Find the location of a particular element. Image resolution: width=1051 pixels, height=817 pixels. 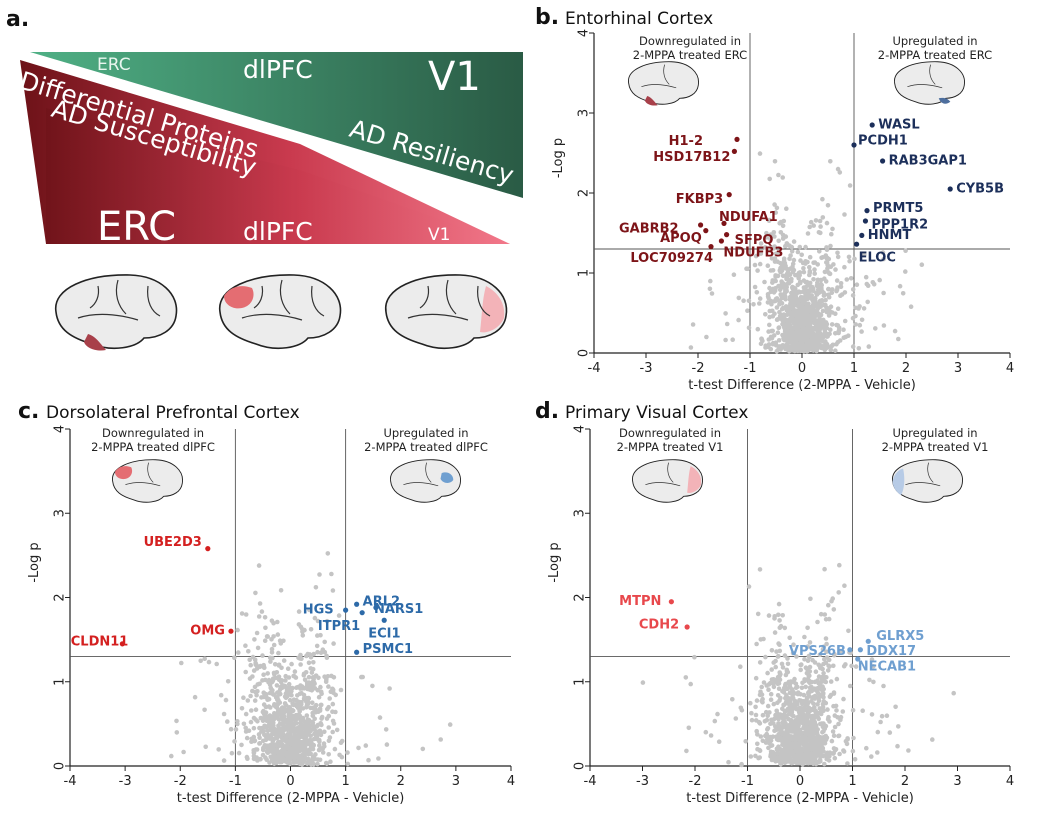

x-tick-label: 2 is located at coordinates (906, 368).